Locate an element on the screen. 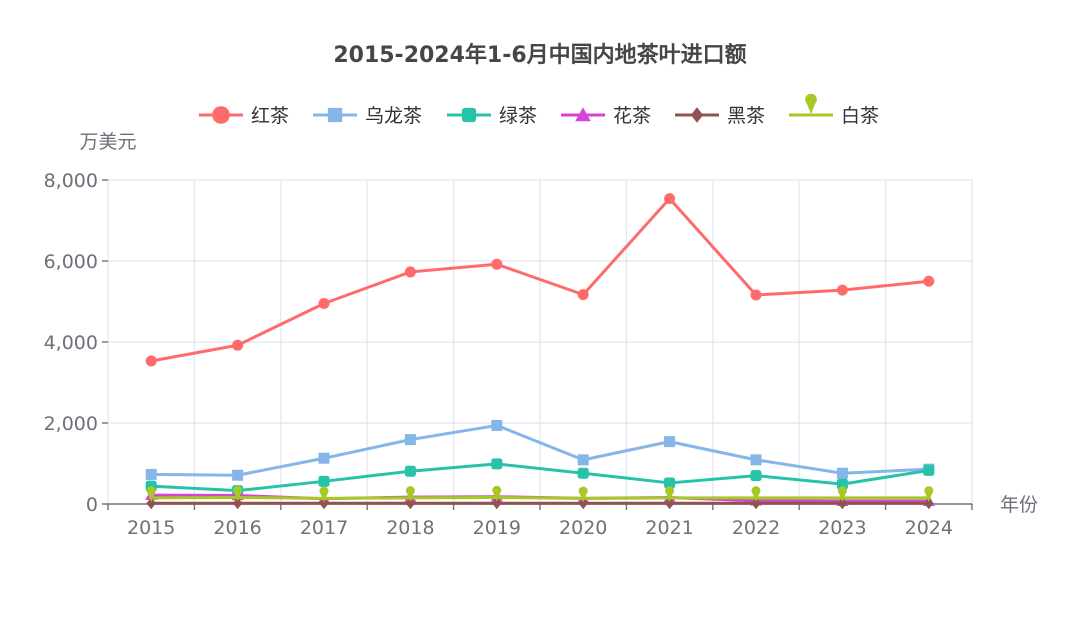 This screenshot has width=1080, height=634. x-tick-label: 2024 is located at coordinates (929, 528).